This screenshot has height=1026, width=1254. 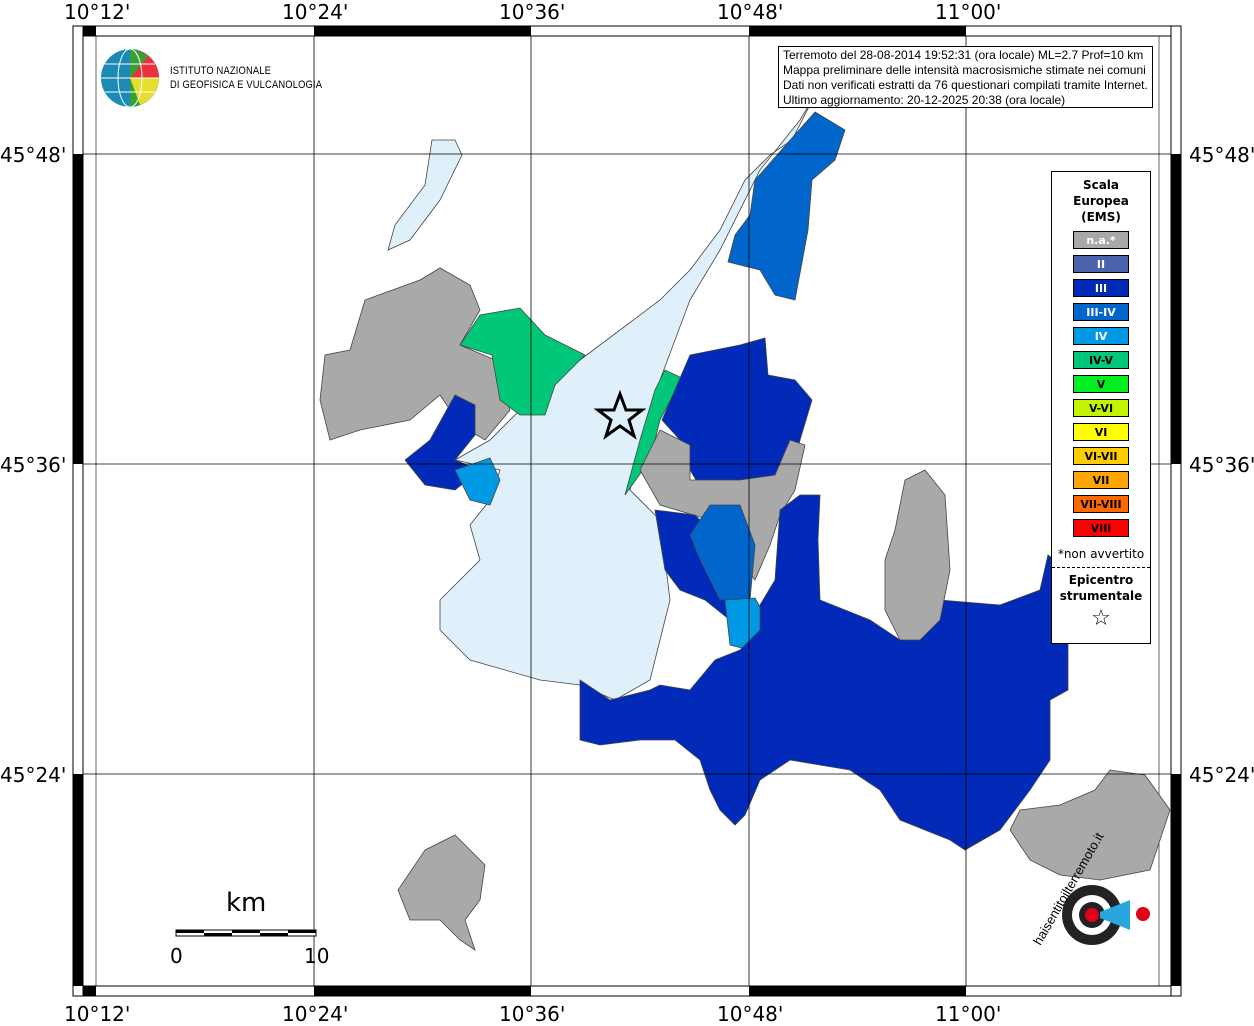 I want to click on legend-swatch: VI-VII, so click(x=1101, y=456).